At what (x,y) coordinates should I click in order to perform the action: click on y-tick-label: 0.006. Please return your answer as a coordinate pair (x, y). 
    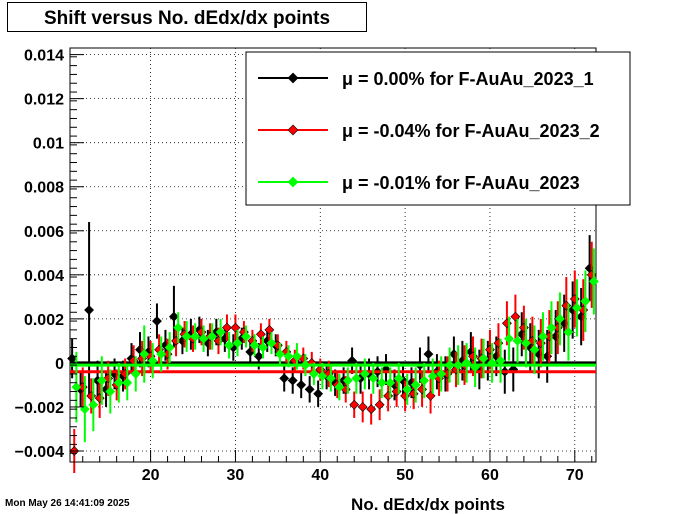
    Looking at the image, I should click on (44, 232).